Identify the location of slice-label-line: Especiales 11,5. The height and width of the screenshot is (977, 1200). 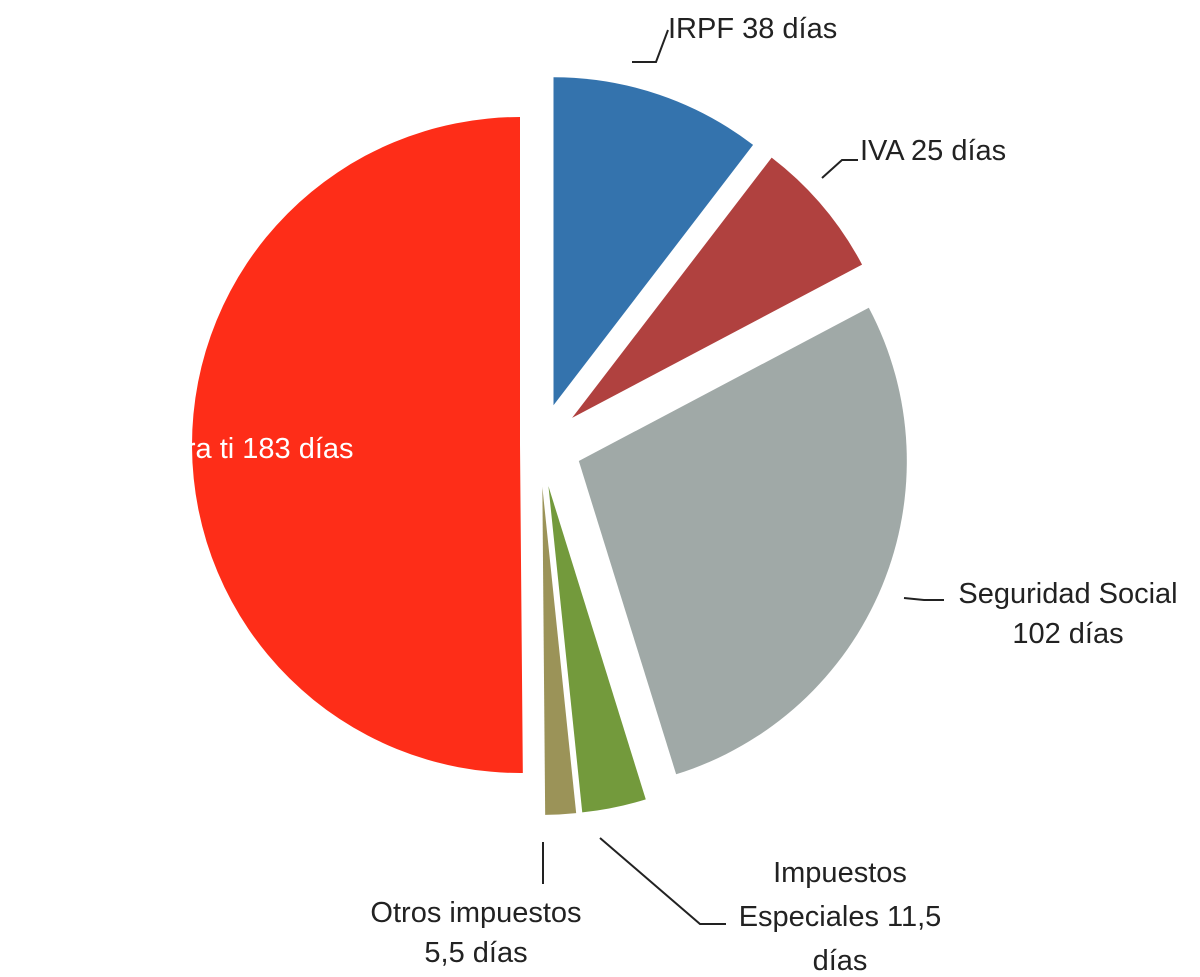
(840, 917).